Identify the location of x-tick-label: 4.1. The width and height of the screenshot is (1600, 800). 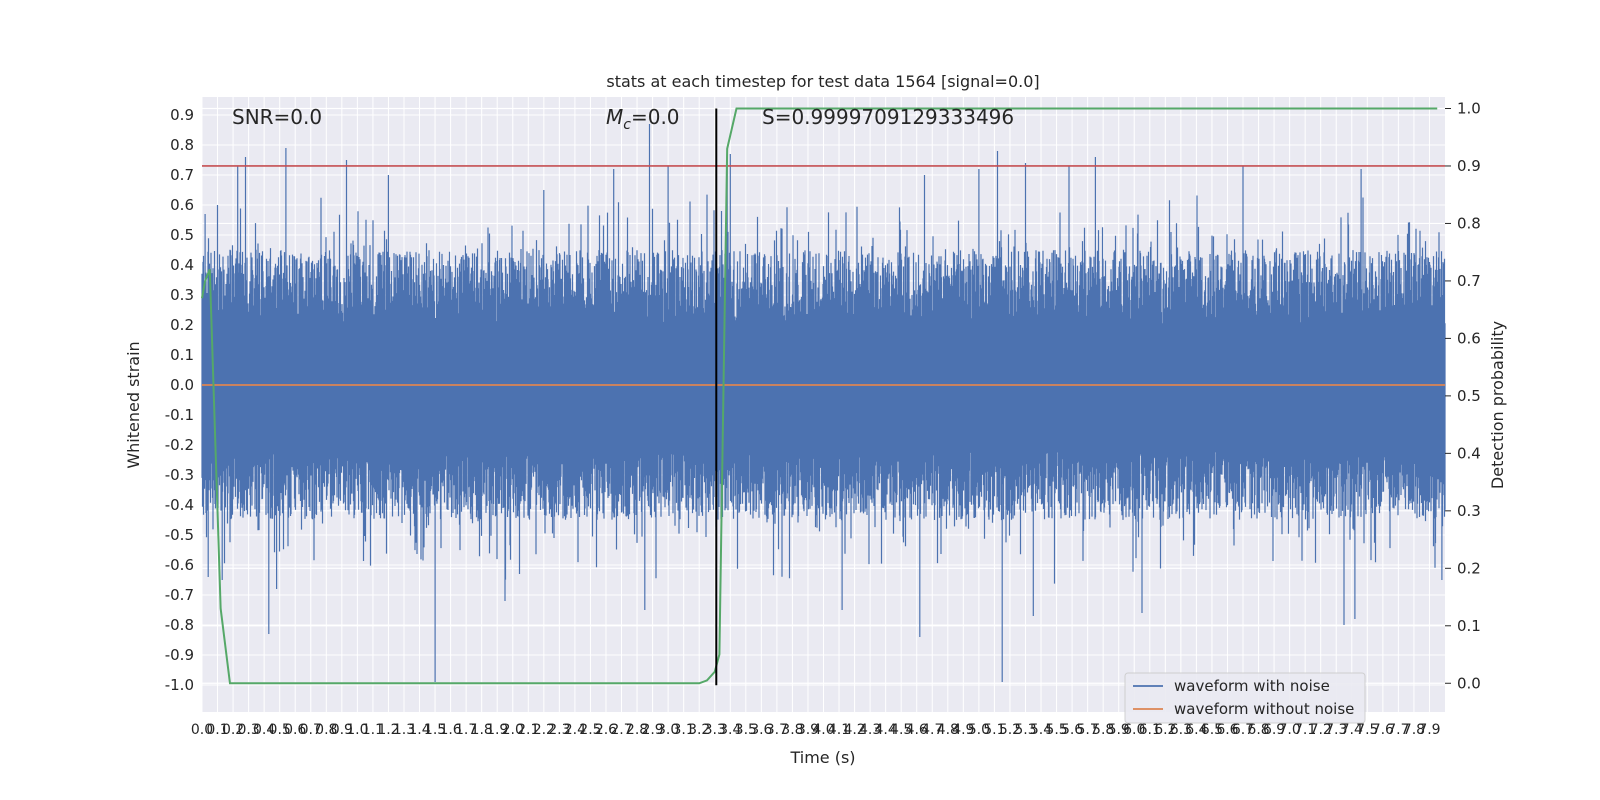
(839, 730).